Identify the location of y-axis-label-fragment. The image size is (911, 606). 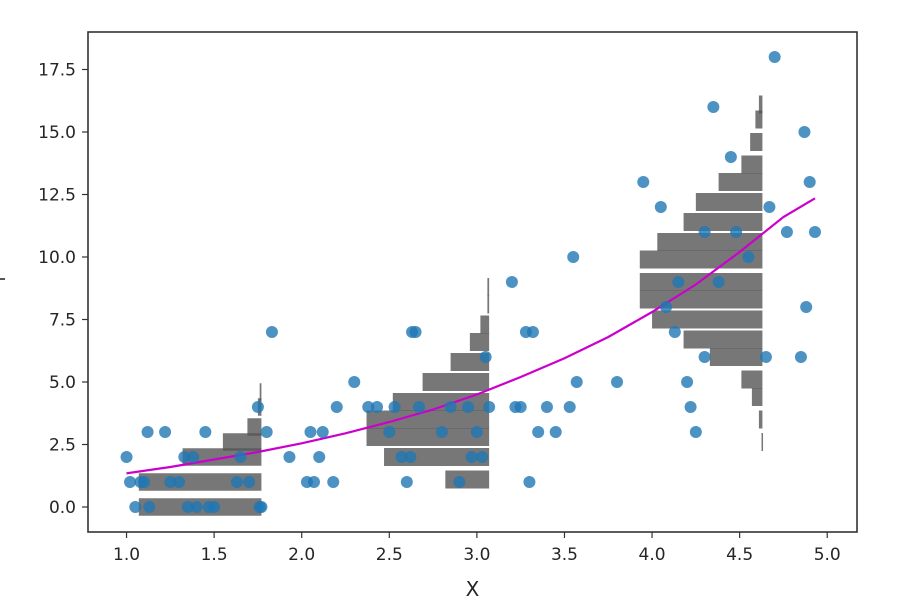
(2, 279).